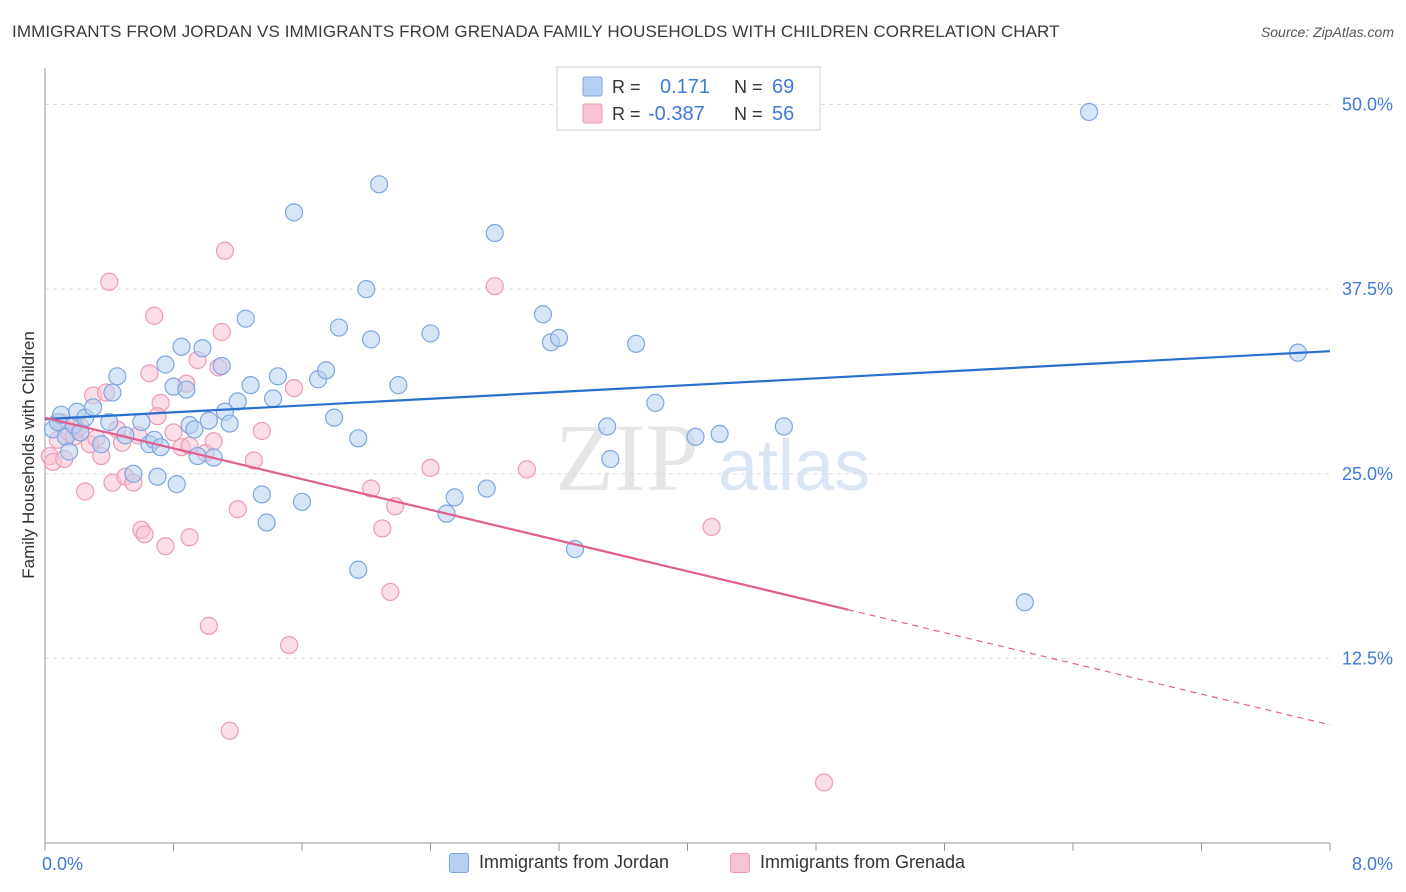 This screenshot has height=892, width=1406. I want to click on x-tick-label: 0.0%, so click(62, 864).